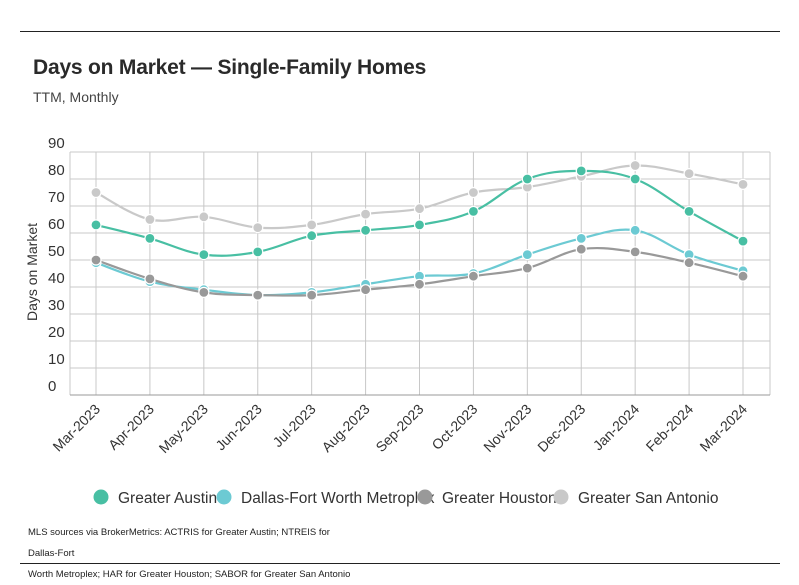 The image size is (799, 585). What do you see at coordinates (56, 143) in the screenshot?
I see `y-tick-label: 90` at bounding box center [56, 143].